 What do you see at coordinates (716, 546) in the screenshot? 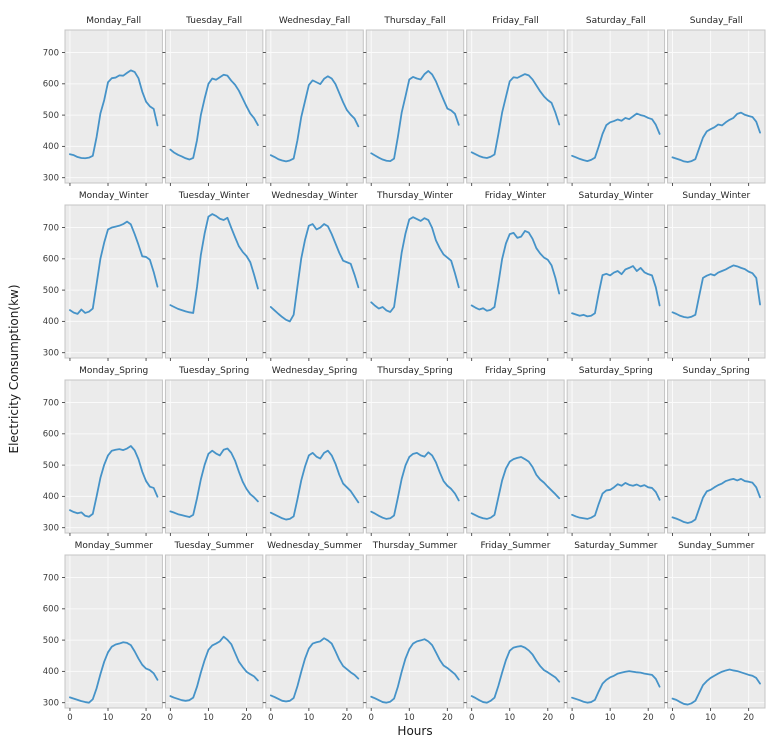
I see `subplot-title: Sunday_Summer` at bounding box center [716, 546].